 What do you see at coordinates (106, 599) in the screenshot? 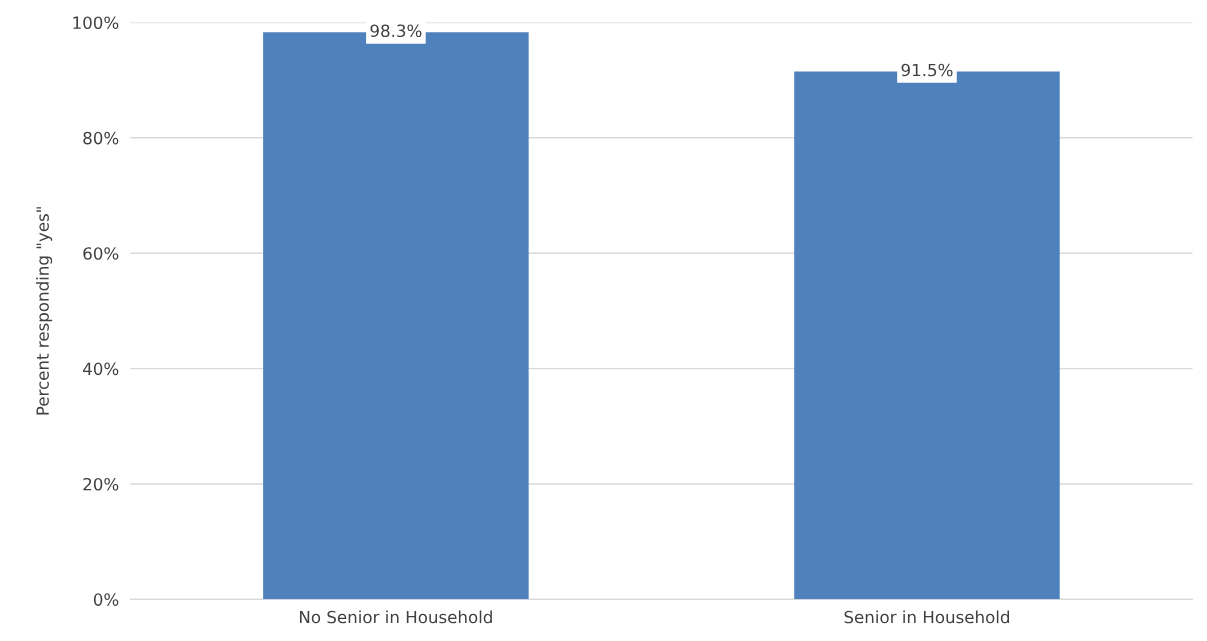
I see `y-tick-label: 0%` at bounding box center [106, 599].